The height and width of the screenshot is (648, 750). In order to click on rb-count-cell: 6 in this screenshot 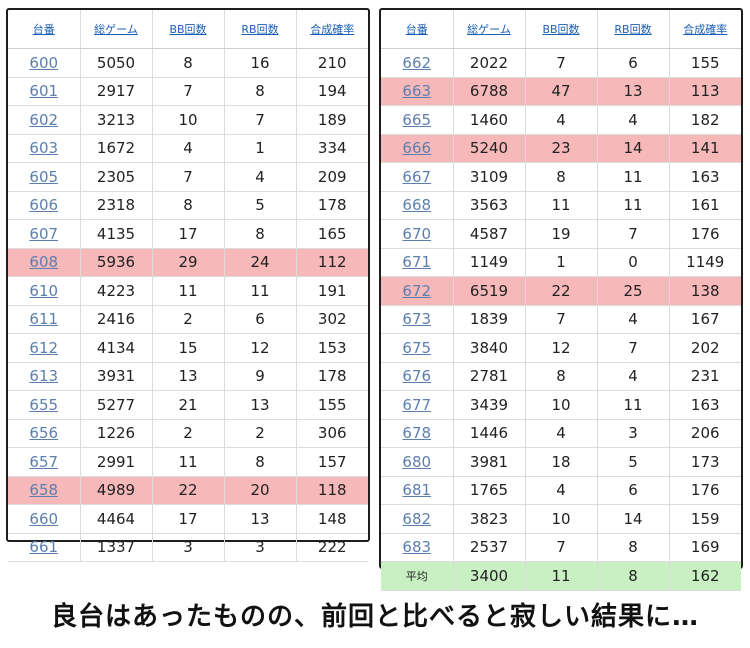, I will do `click(633, 490)`.